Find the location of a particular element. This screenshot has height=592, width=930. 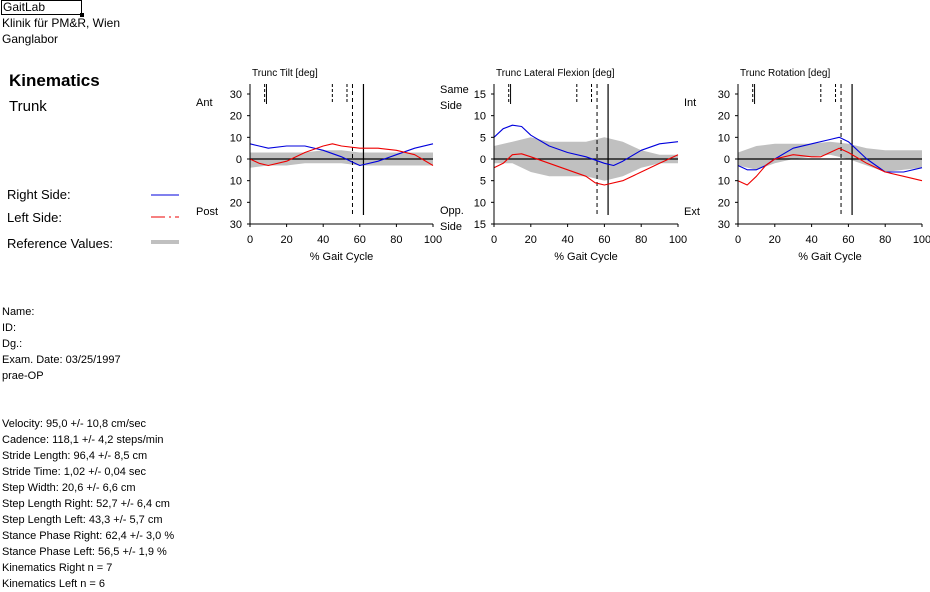

direction-label-bottom: Side is located at coordinates (451, 227).